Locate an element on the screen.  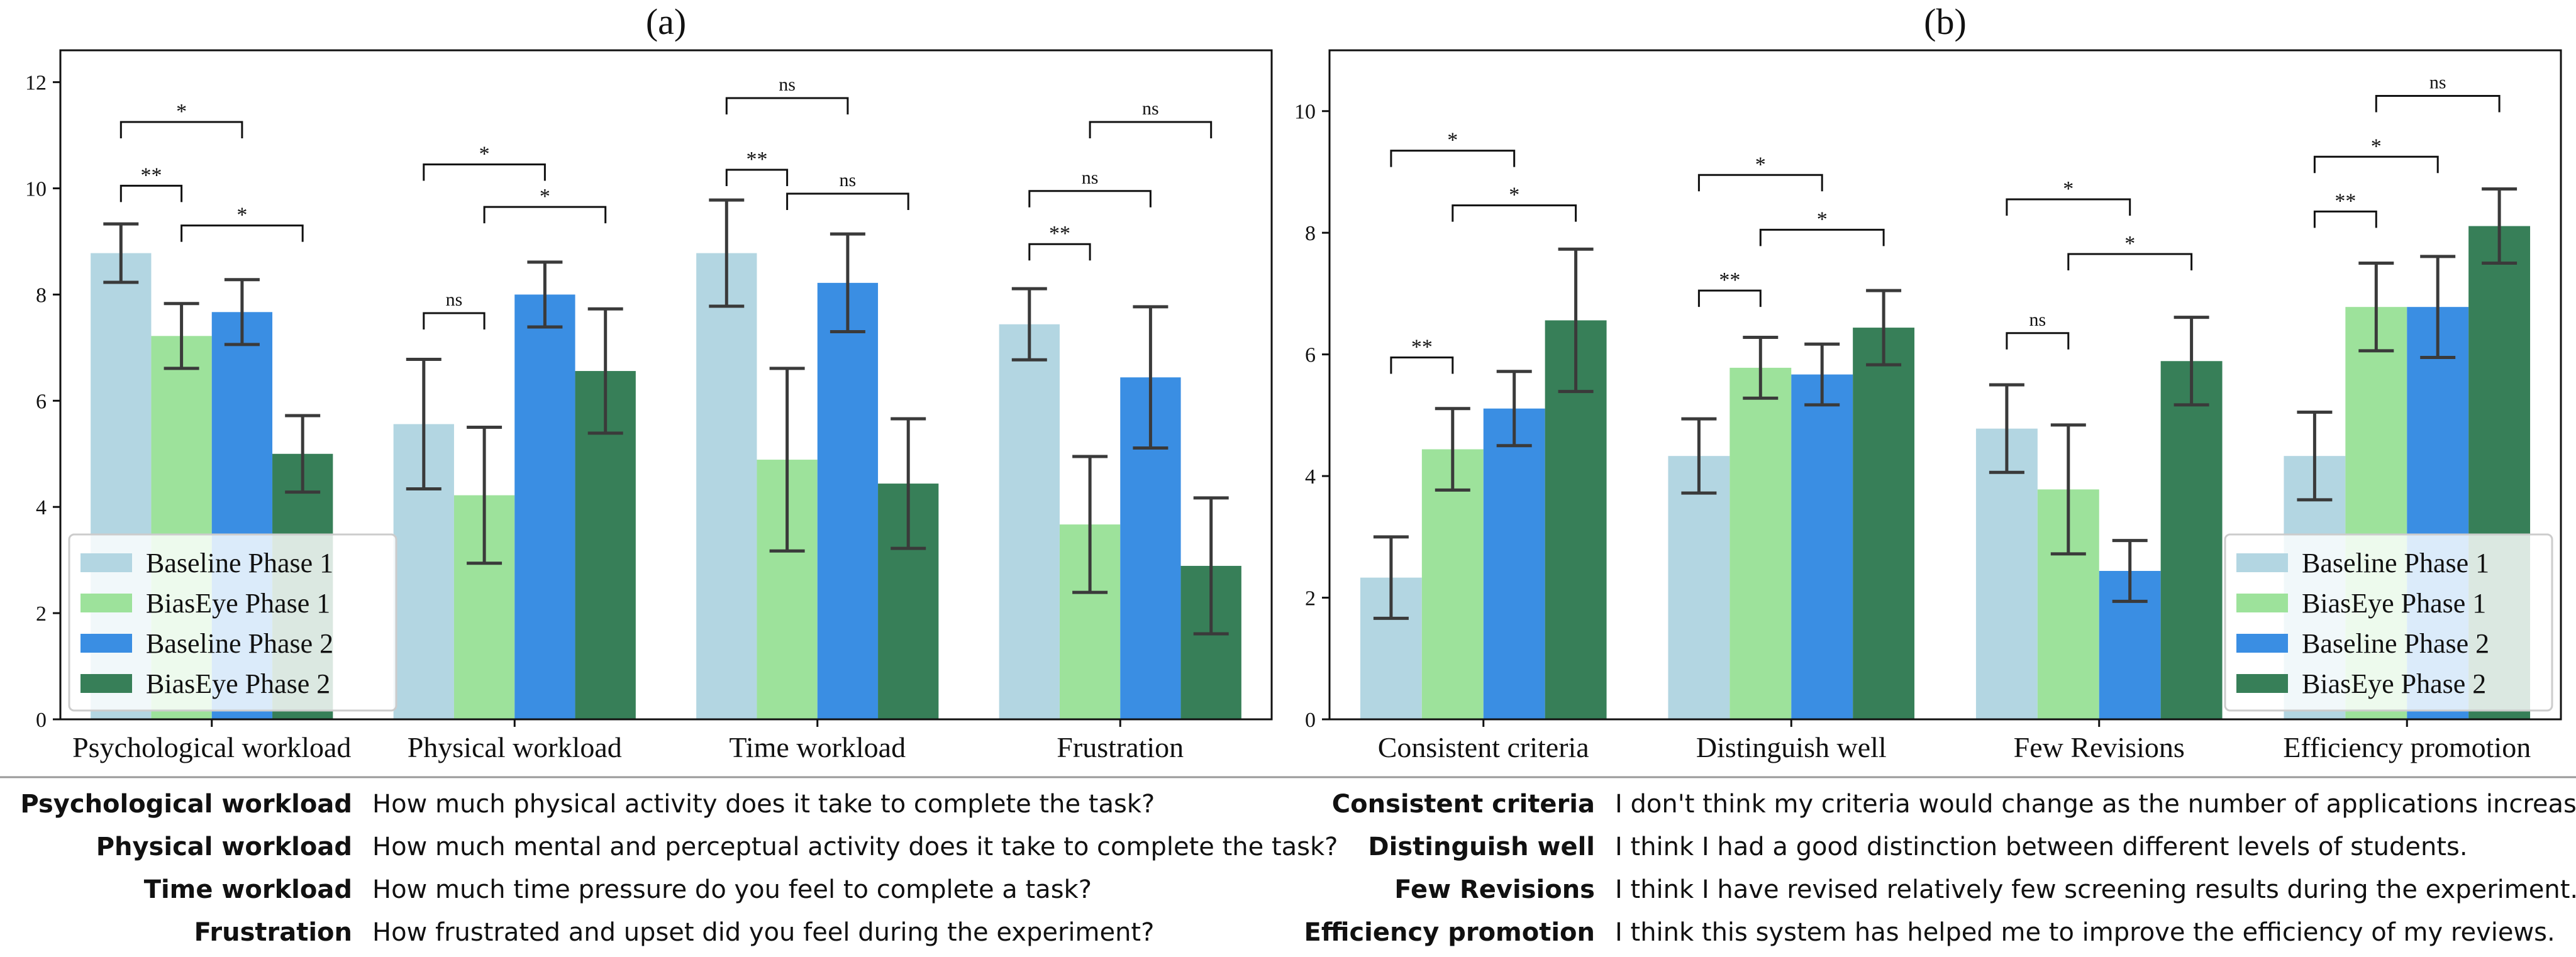
bar-biaseye-phase-2-distinguish-well is located at coordinates (1884, 523).